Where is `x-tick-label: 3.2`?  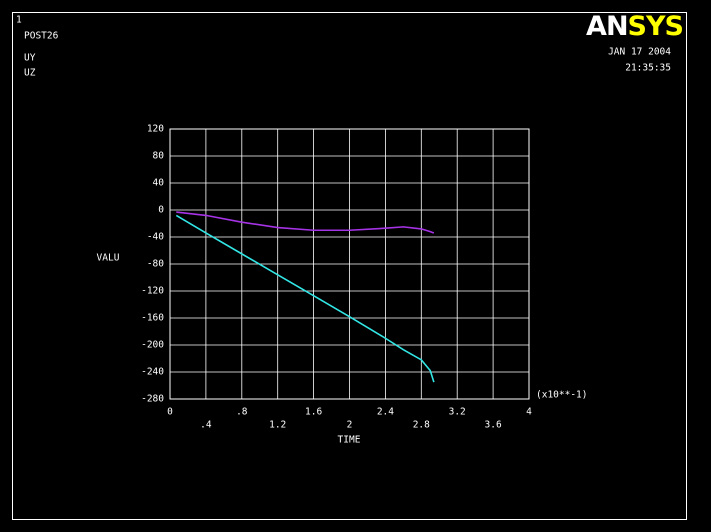
x-tick-label: 3.2 is located at coordinates (457, 412).